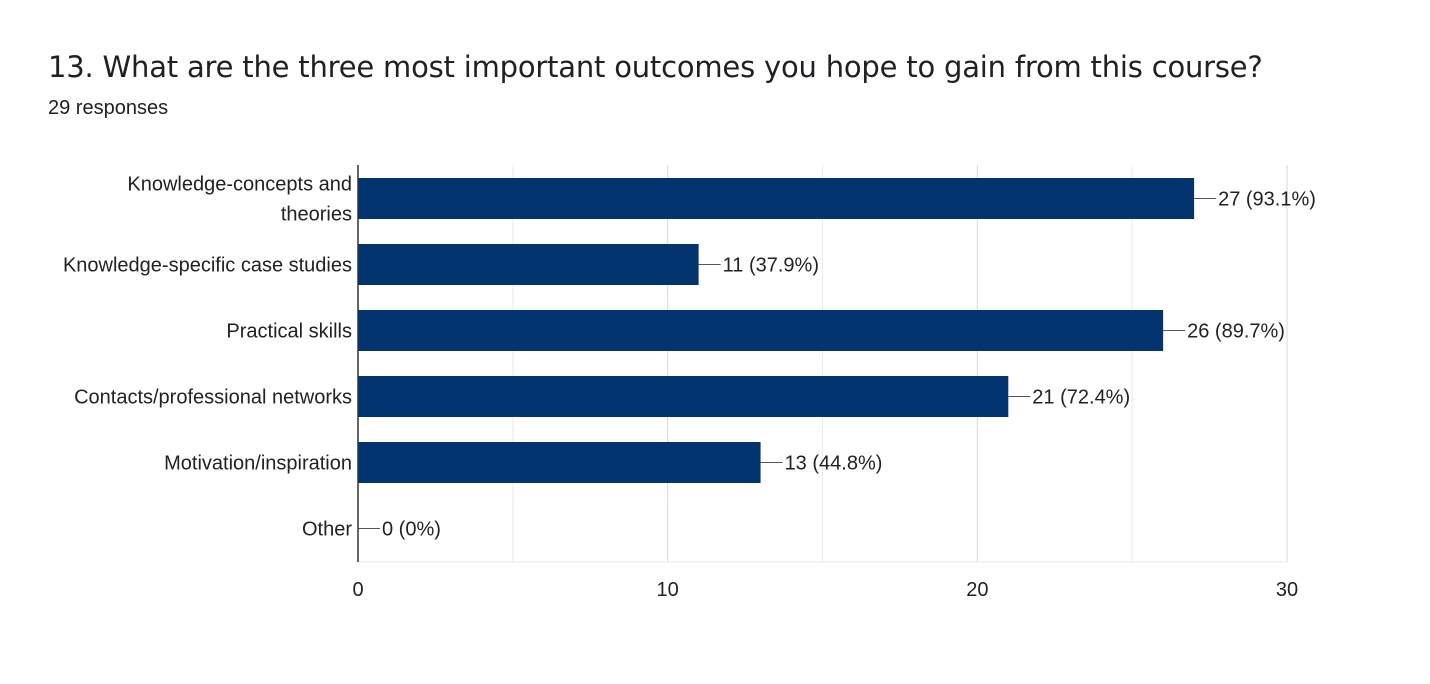 This screenshot has width=1430, height=684. What do you see at coordinates (1236, 332) in the screenshot?
I see `data-label: 26 (89.7%)` at bounding box center [1236, 332].